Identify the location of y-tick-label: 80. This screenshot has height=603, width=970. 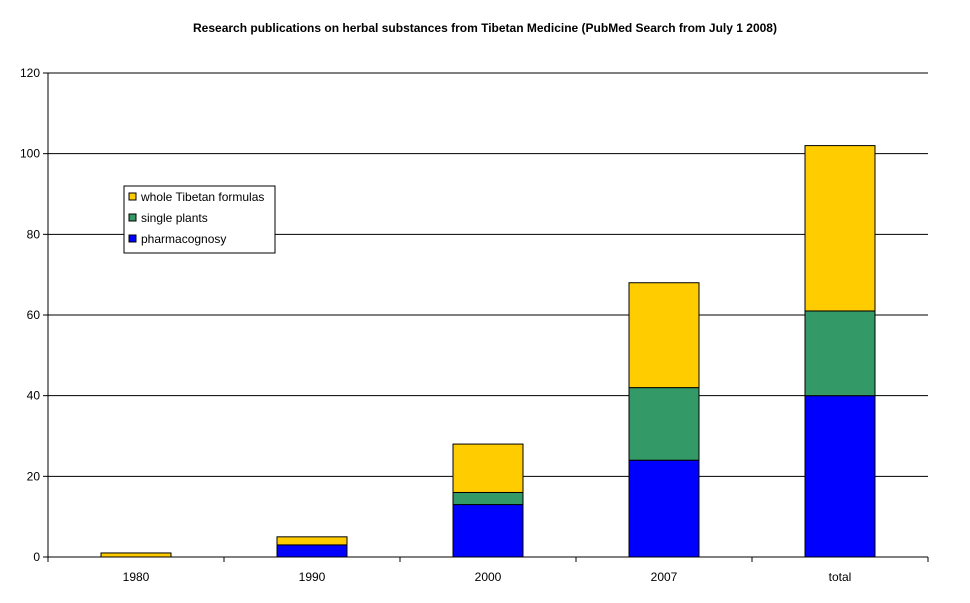
(34, 234).